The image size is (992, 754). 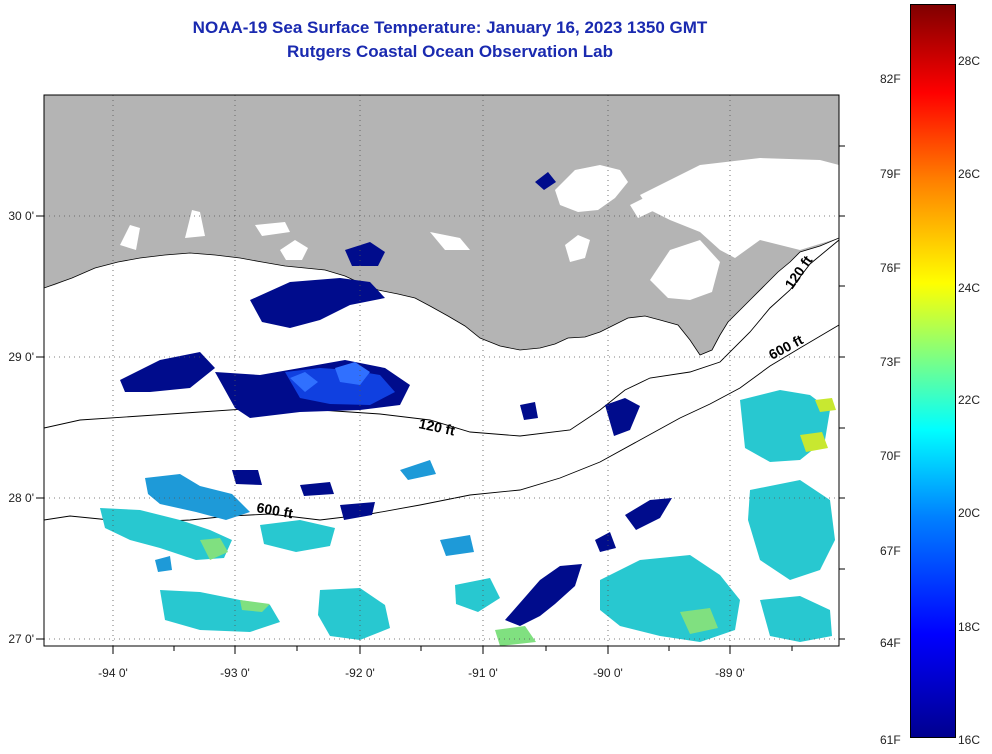 What do you see at coordinates (969, 740) in the screenshot?
I see `colorbar-c-label: 16C` at bounding box center [969, 740].